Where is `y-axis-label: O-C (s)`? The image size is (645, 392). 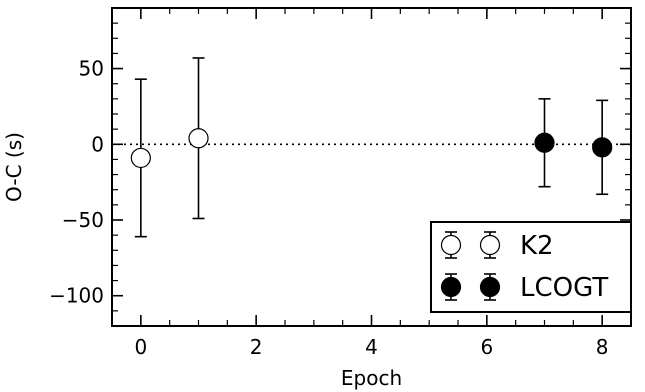
y-axis-label: O-C (s) is located at coordinates (14, 167).